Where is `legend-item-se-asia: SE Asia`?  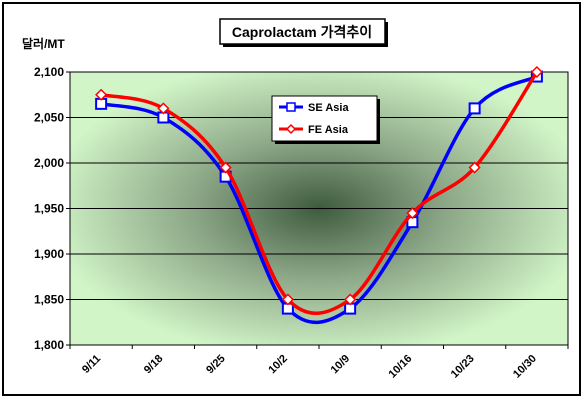
legend-item-se-asia: SE Asia is located at coordinates (314, 108).